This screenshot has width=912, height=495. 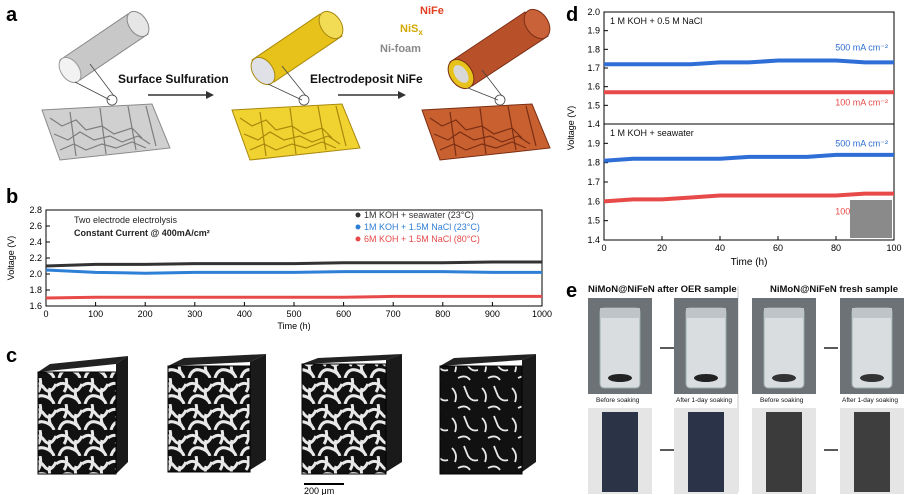 What do you see at coordinates (104, 47) in the screenshot?
I see `gray-rod` at bounding box center [104, 47].